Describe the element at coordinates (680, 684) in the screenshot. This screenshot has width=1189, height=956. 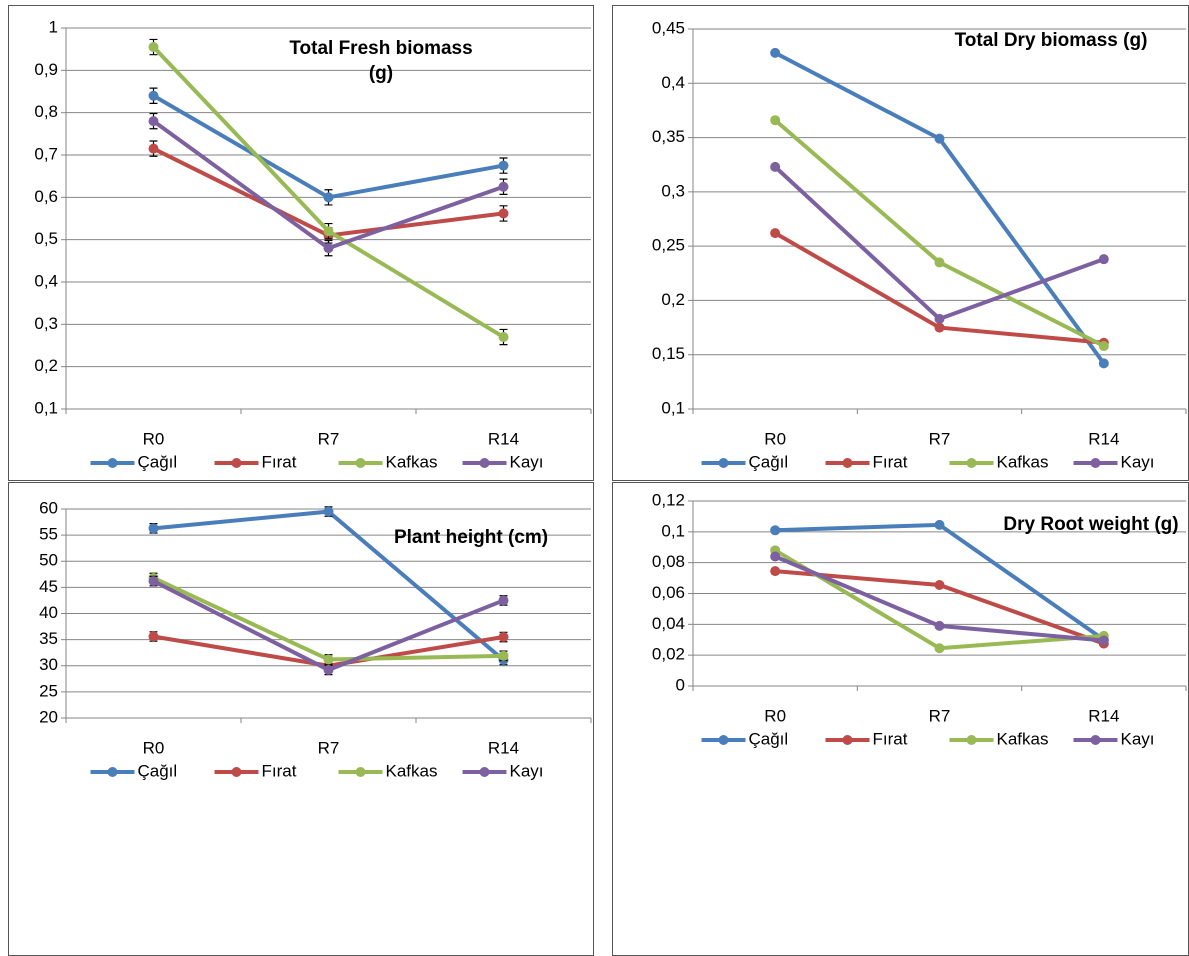
I see `y-tick-label: 0` at that location.